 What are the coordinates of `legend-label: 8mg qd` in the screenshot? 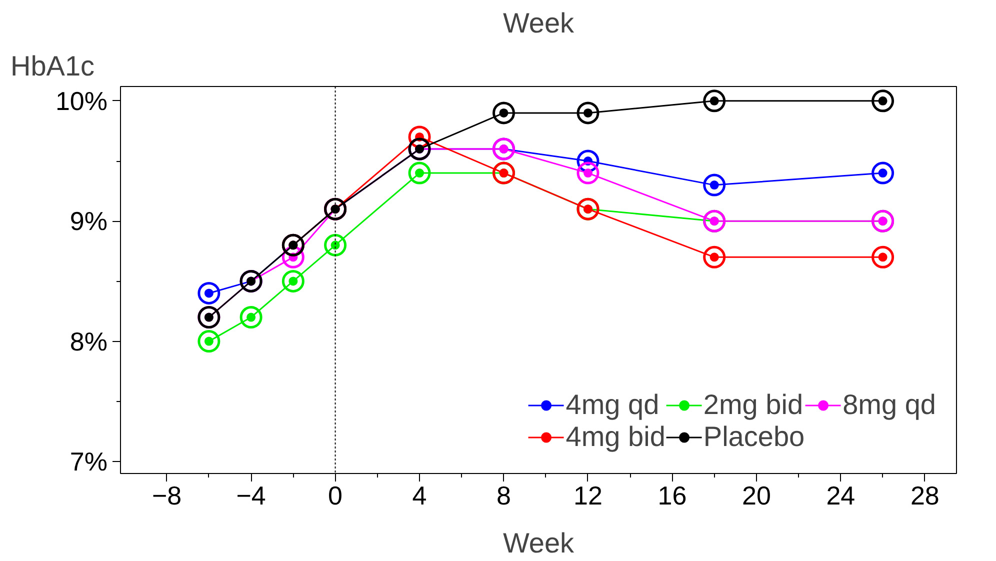 It's located at (889, 405).